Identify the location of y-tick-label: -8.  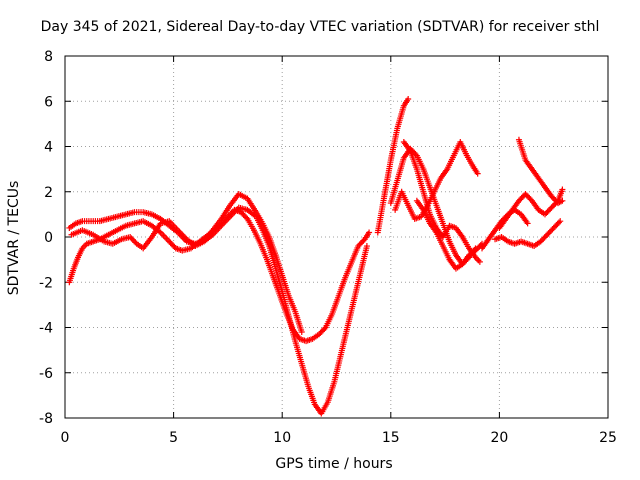
(46, 419).